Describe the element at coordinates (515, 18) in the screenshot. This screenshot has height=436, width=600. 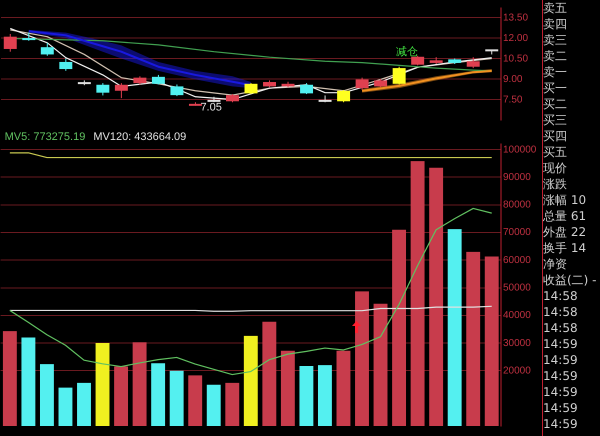
I see `y-tick-label: 13.50` at that location.